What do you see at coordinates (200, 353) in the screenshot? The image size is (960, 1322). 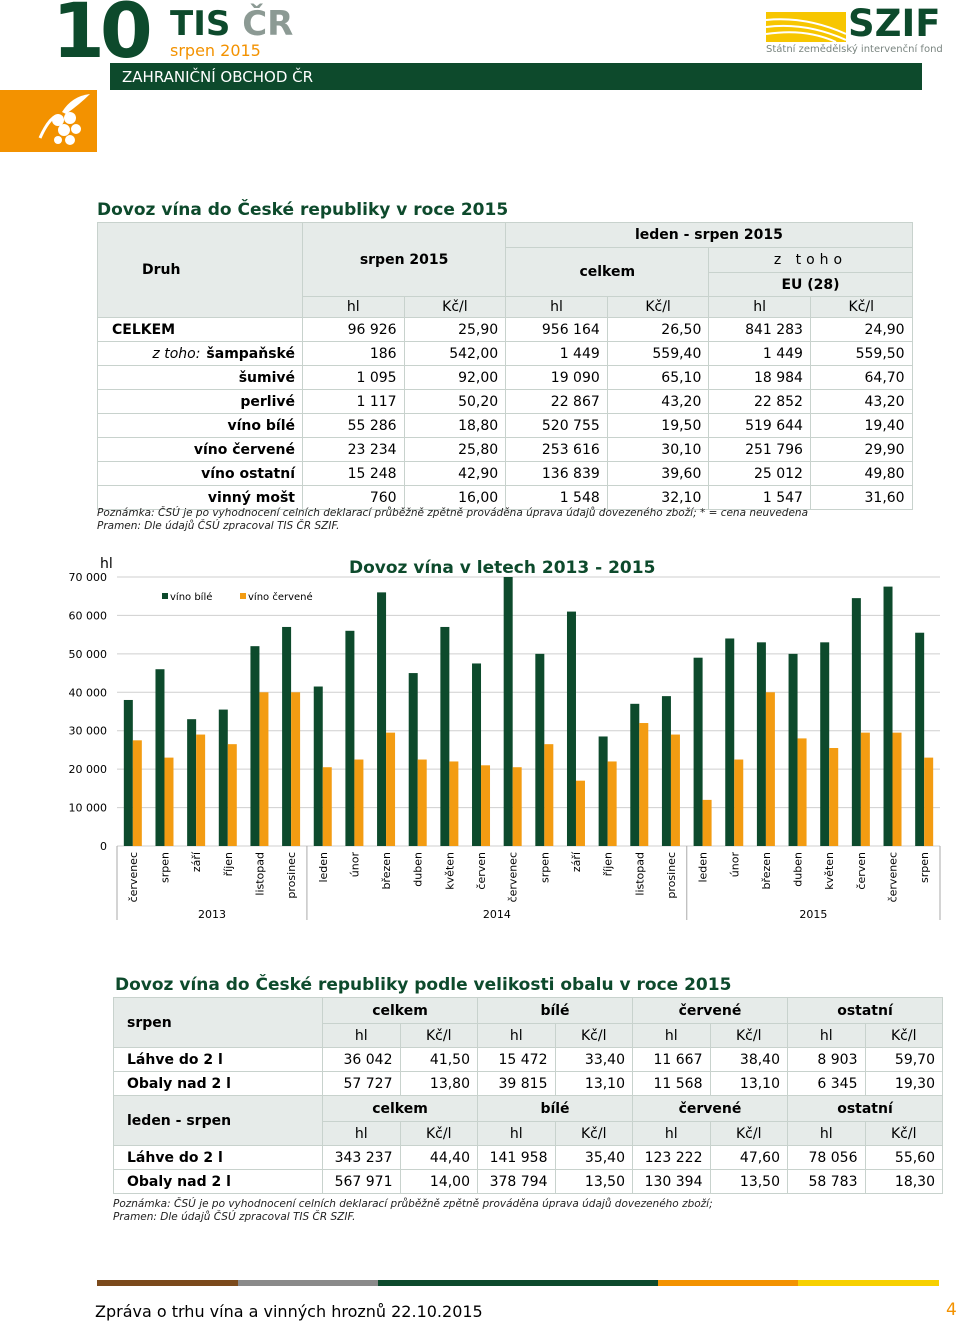 I see `row-label: z toho: šampaňské` at bounding box center [200, 353].